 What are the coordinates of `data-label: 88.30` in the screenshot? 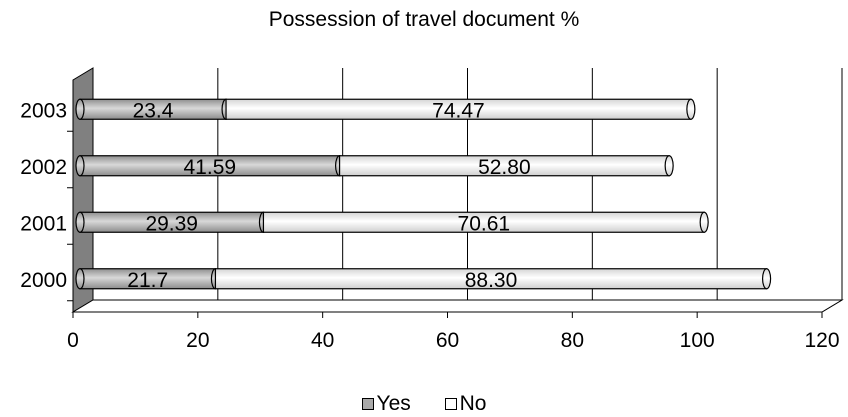 It's located at (491, 280).